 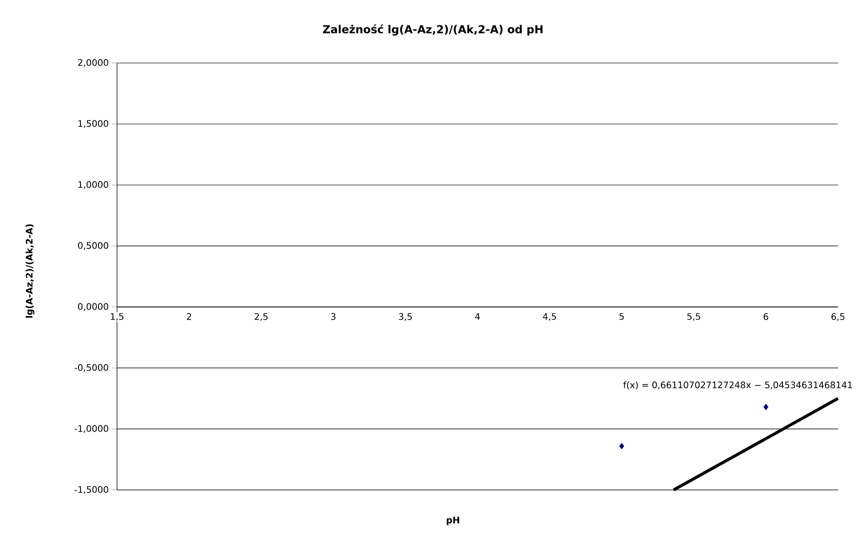 What do you see at coordinates (93, 63) in the screenshot?
I see `y-tick-label: 2,0000` at bounding box center [93, 63].